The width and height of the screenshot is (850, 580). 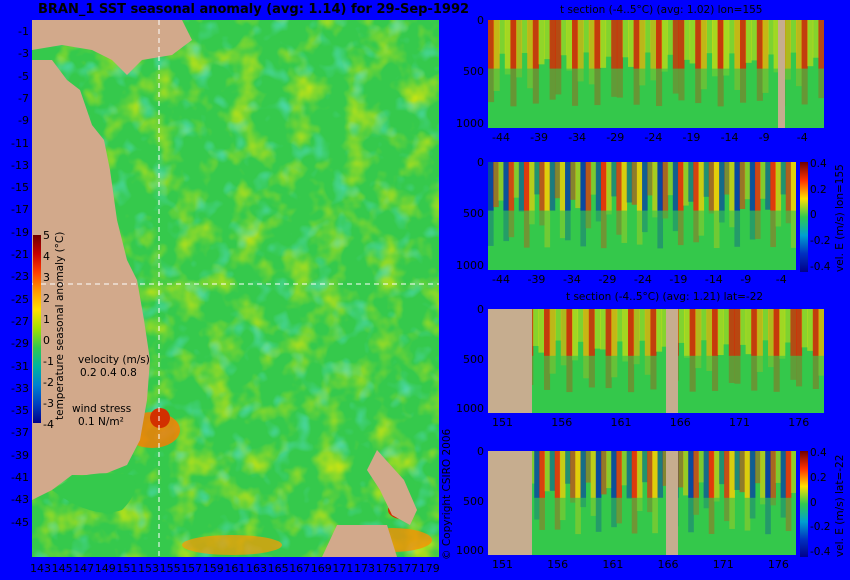 I want to click on map-y-tick: -27, so click(x=20, y=321).